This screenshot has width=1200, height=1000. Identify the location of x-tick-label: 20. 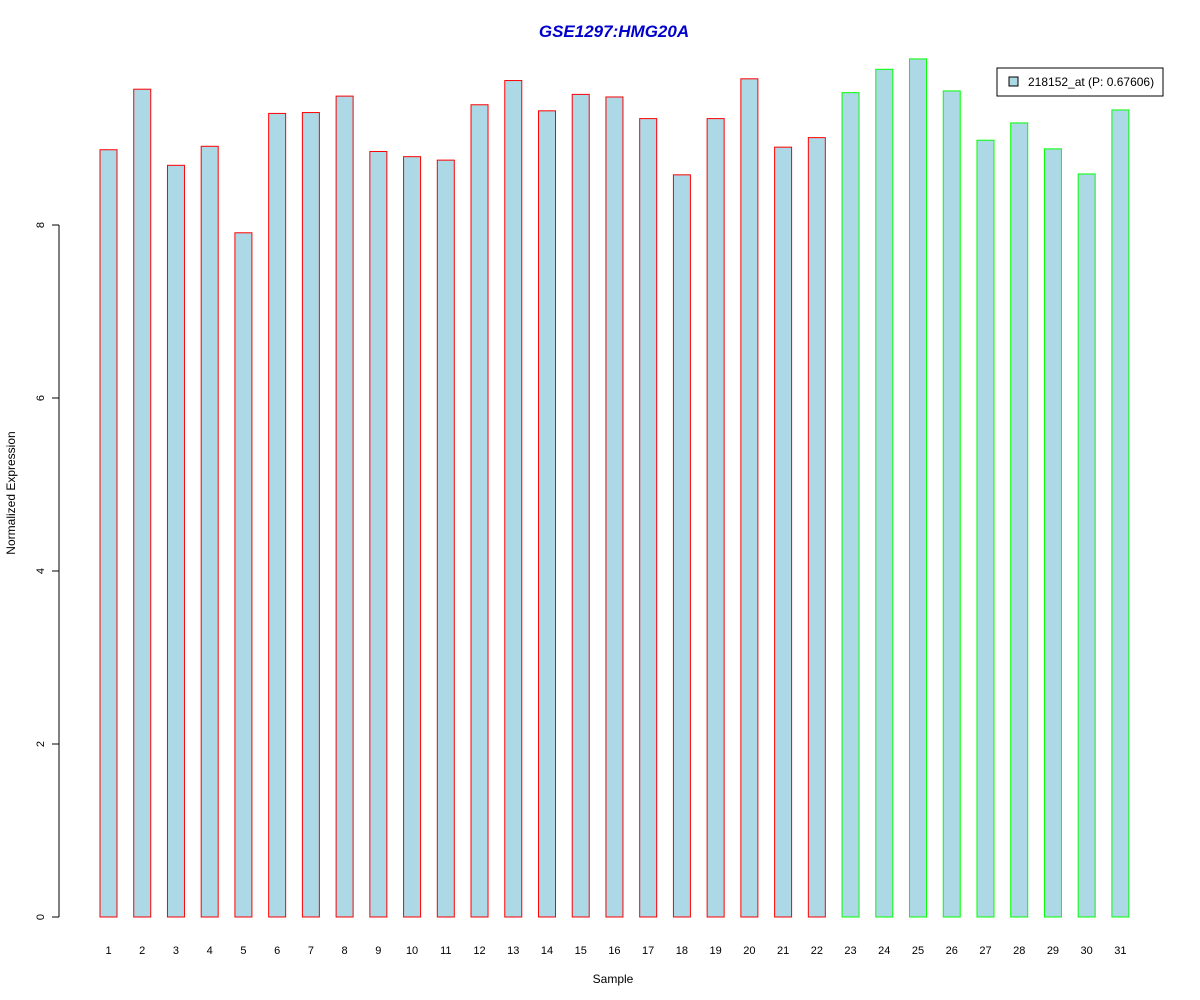
(749, 951).